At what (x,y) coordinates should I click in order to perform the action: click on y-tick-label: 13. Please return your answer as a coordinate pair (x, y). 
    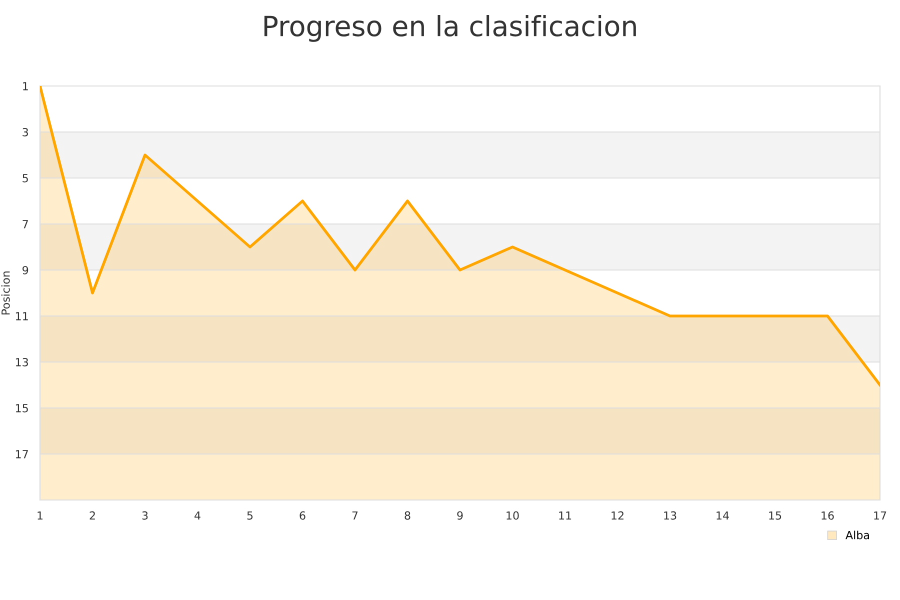
    Looking at the image, I should click on (22, 362).